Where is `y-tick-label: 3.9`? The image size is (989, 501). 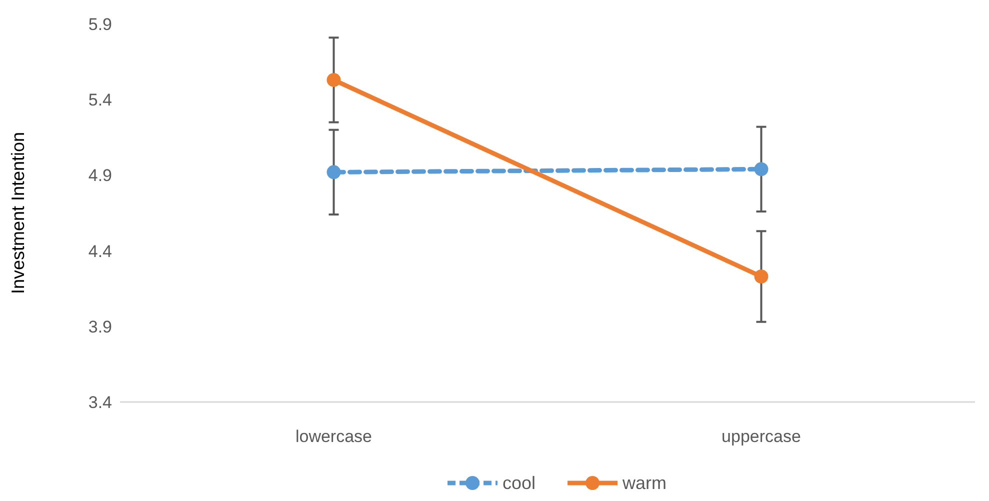 y-tick-label: 3.9 is located at coordinates (100, 326).